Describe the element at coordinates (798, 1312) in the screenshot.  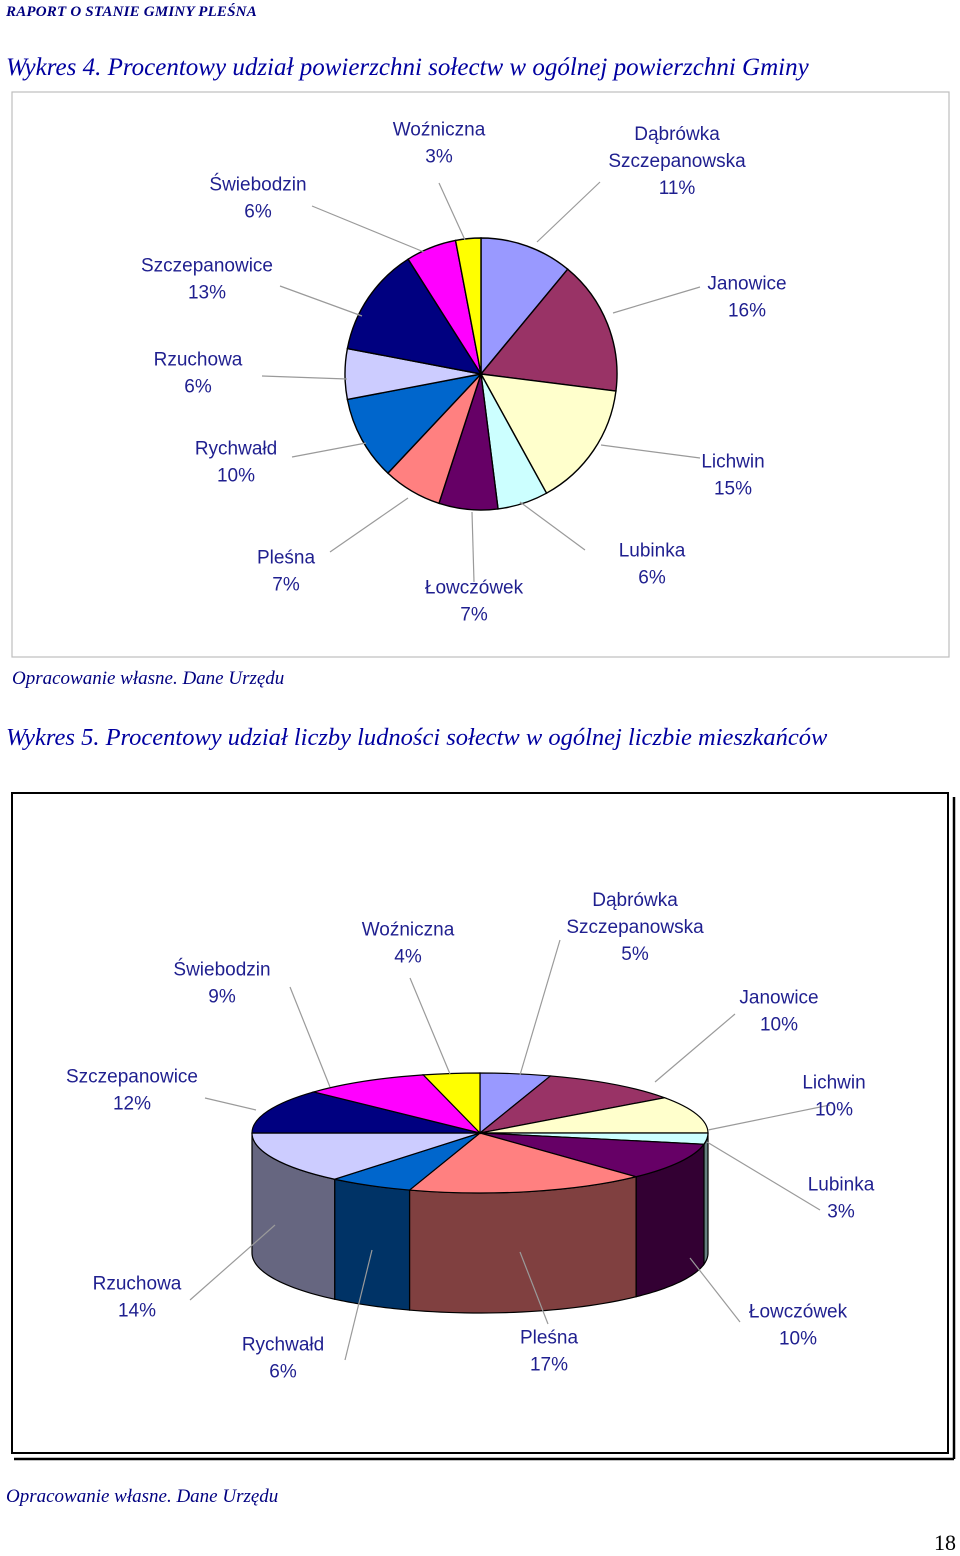
I see `chart2-label-lowczowek-0: Łowczówek` at that location.